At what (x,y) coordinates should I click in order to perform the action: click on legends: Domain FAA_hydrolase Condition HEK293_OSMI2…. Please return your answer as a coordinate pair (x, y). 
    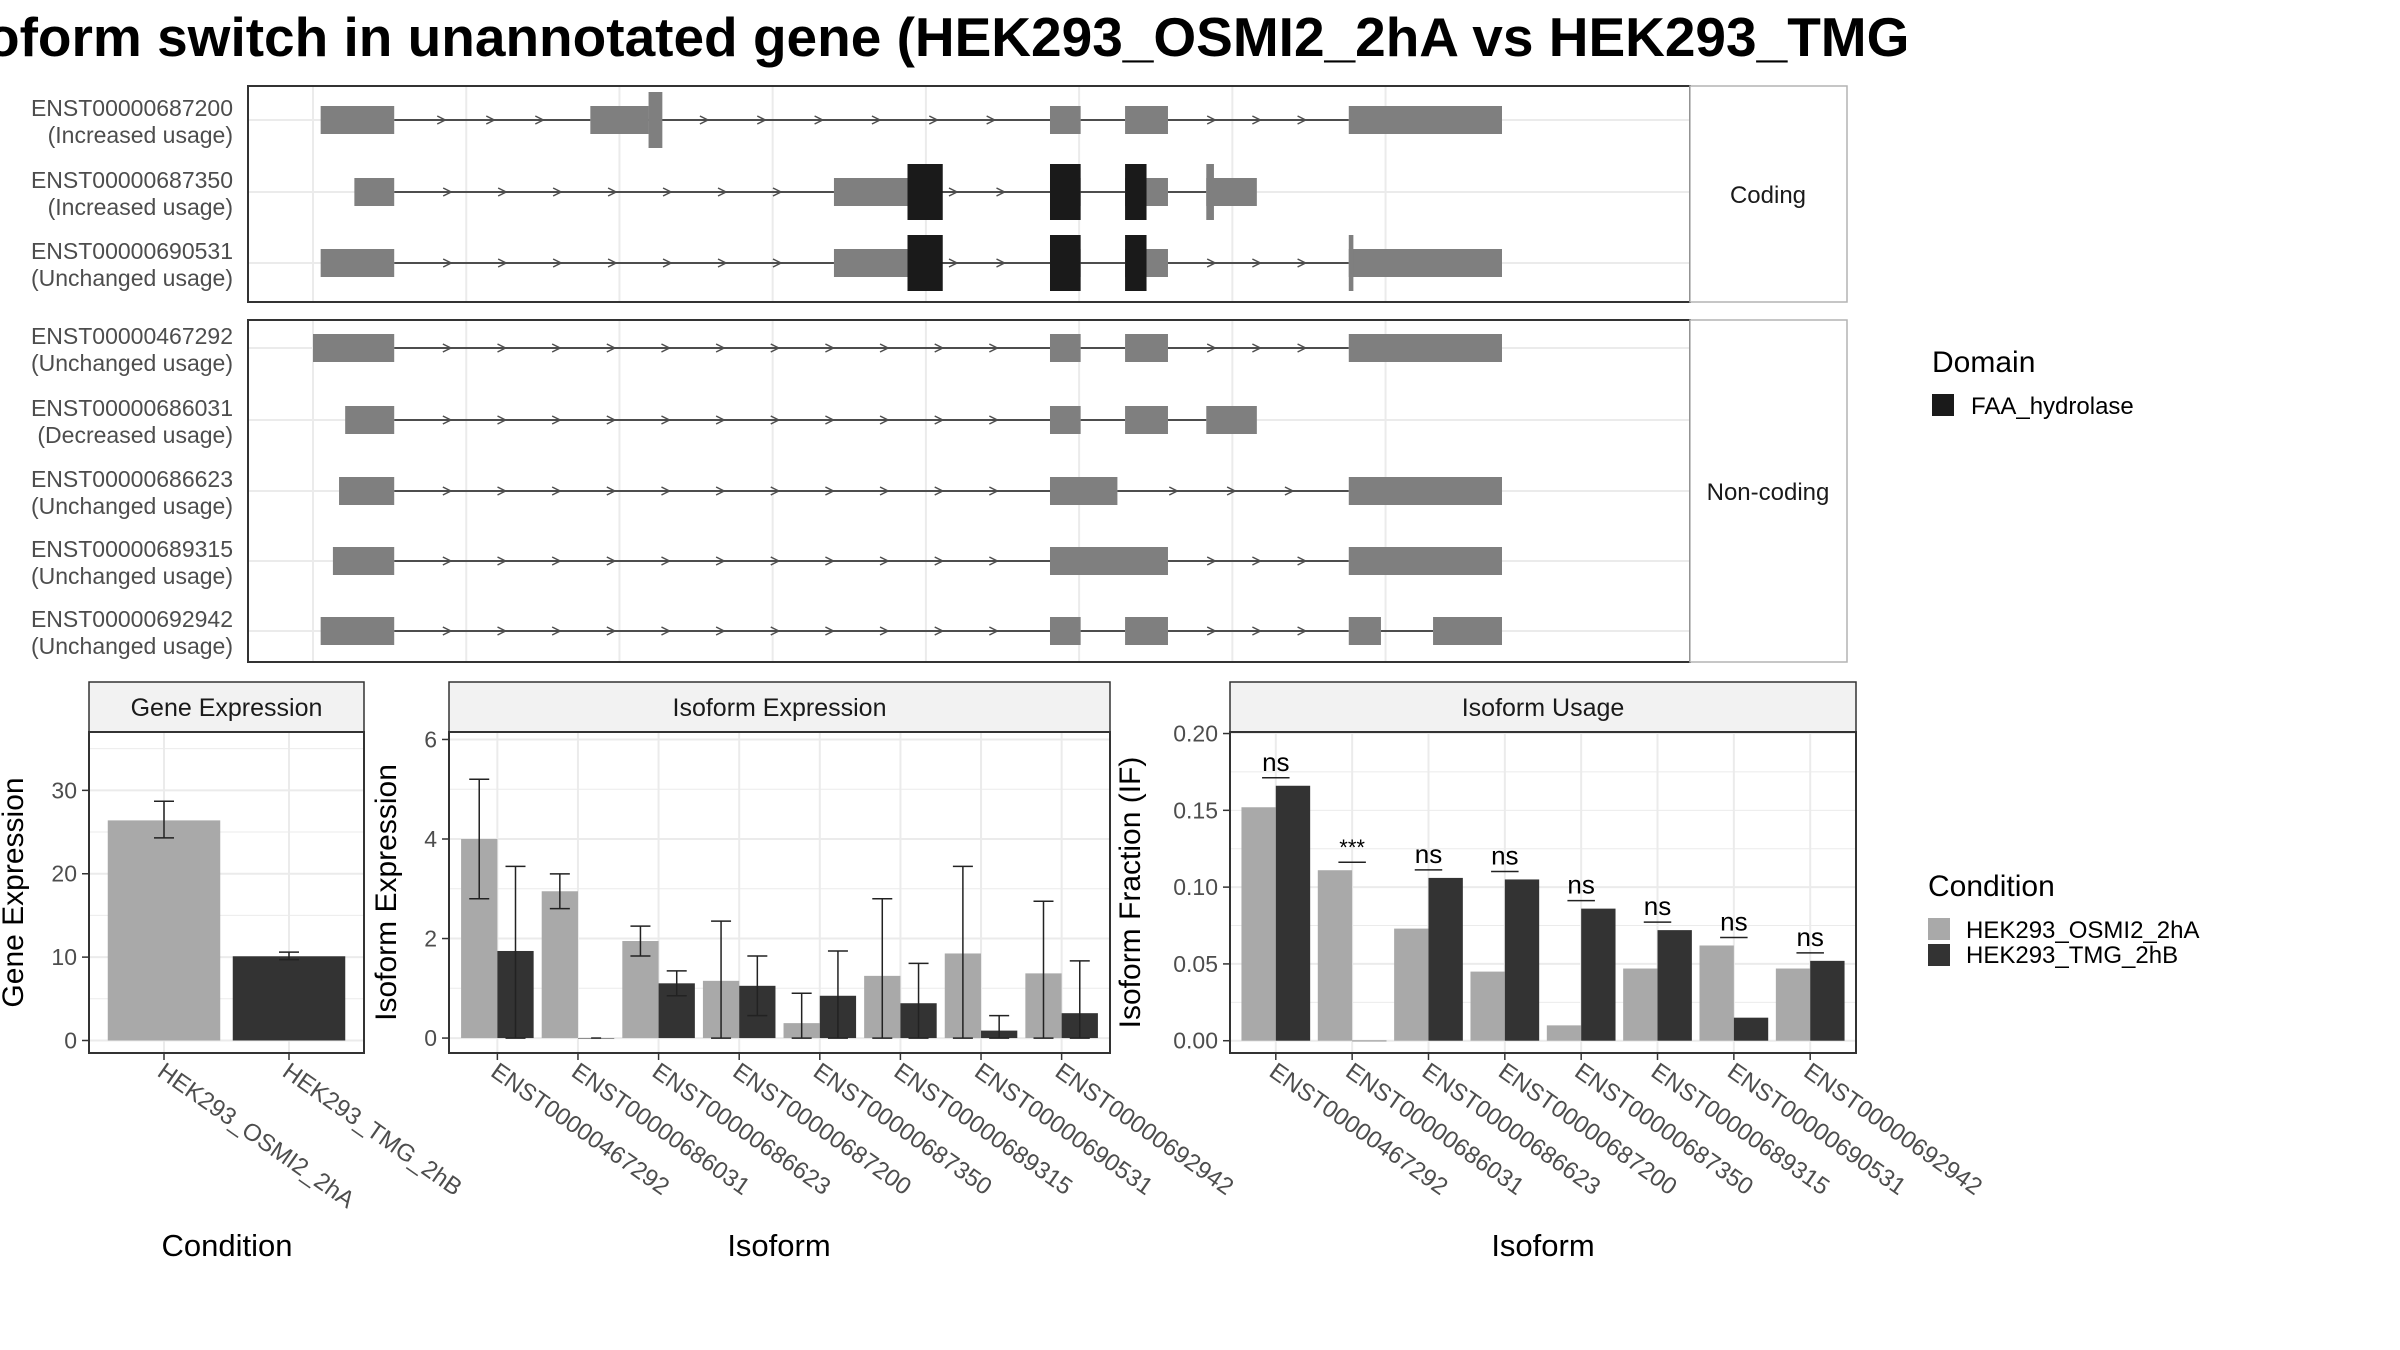
    Looking at the image, I should click on (2063, 657).